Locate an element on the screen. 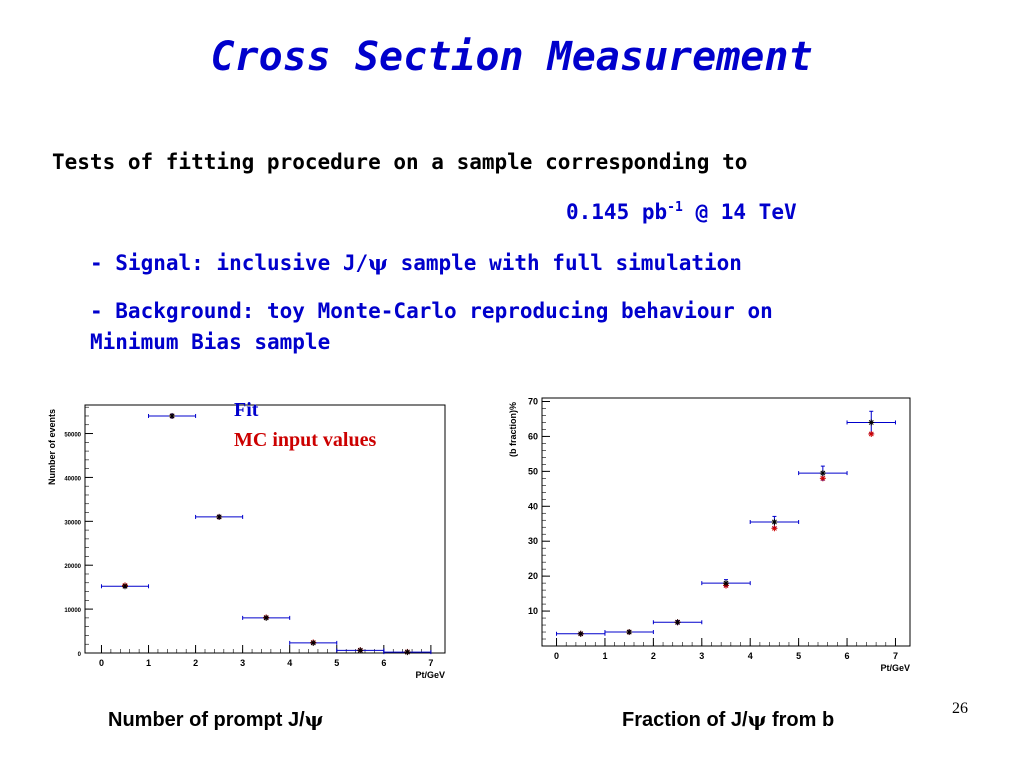 Image resolution: width=1023 pixels, height=767 pixels. luminosity-value: 0.145 pb is located at coordinates (617, 212).